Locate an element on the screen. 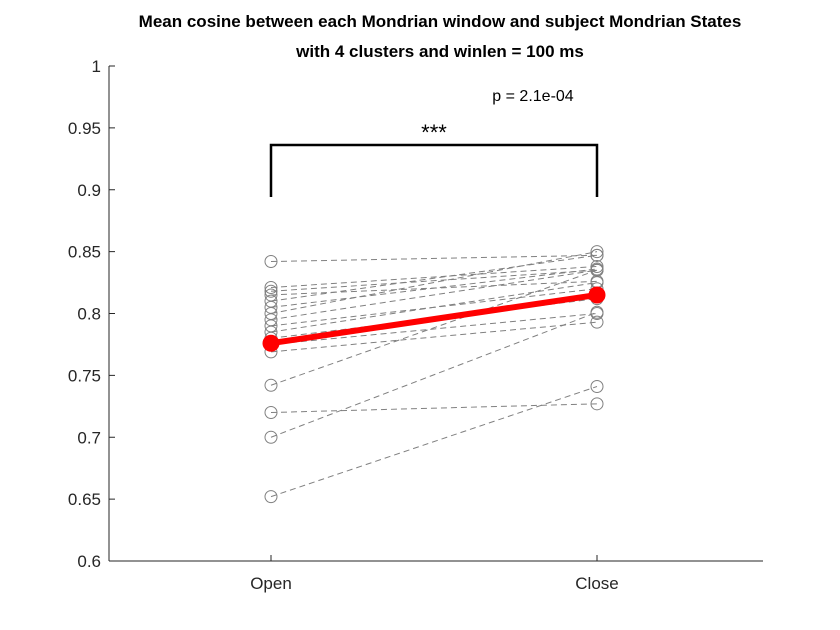  y-tick-label: 0.65 is located at coordinates (84, 499).